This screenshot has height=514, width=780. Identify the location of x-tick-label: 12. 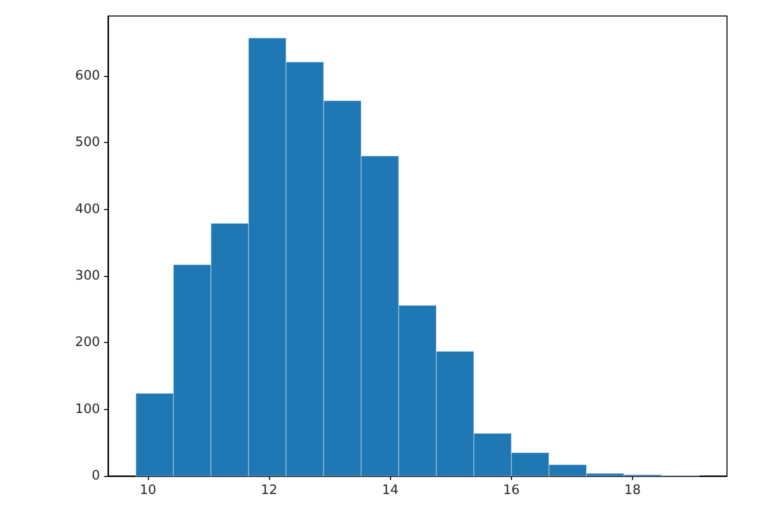
(269, 490).